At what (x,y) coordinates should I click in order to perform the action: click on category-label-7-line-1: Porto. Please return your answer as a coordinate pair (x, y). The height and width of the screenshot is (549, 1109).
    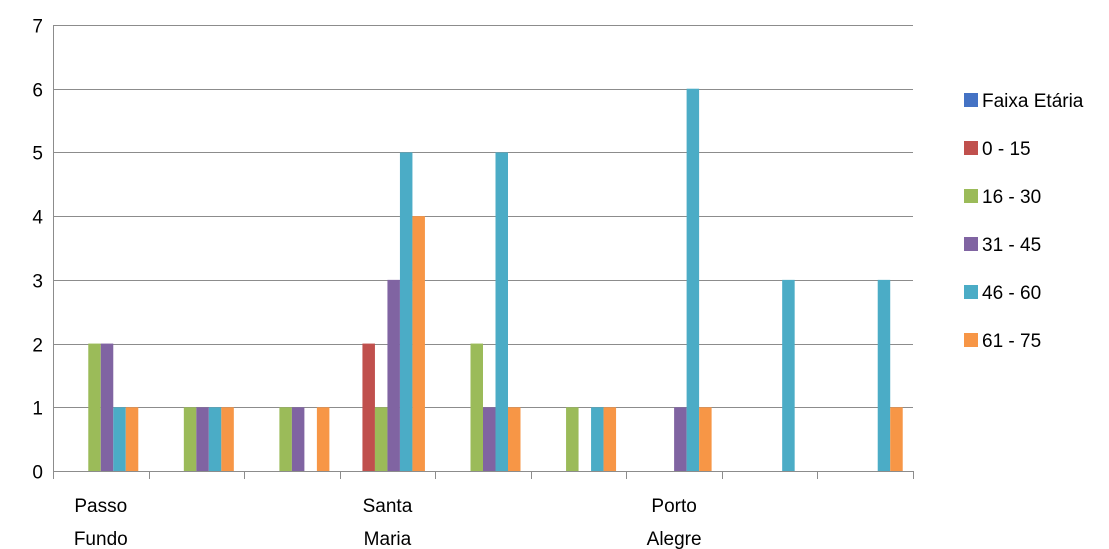
    Looking at the image, I should click on (673, 506).